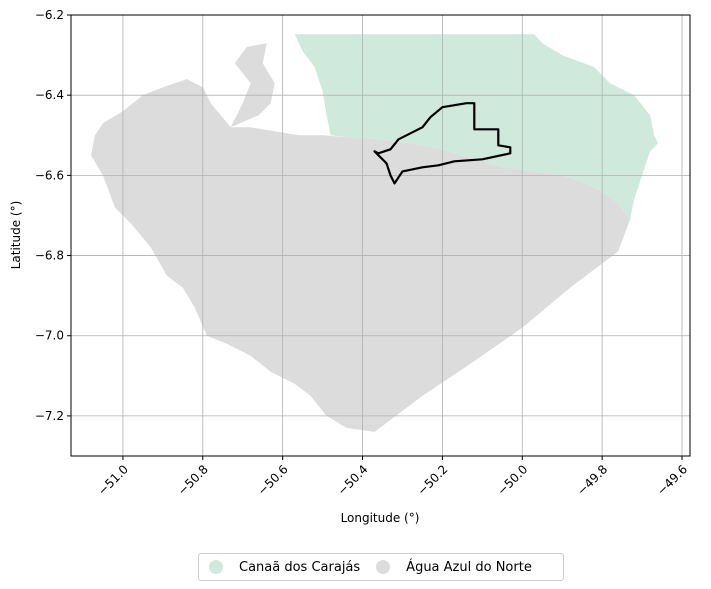  Describe the element at coordinates (273, 480) in the screenshot. I see `x-tick-label: −50.6` at that location.